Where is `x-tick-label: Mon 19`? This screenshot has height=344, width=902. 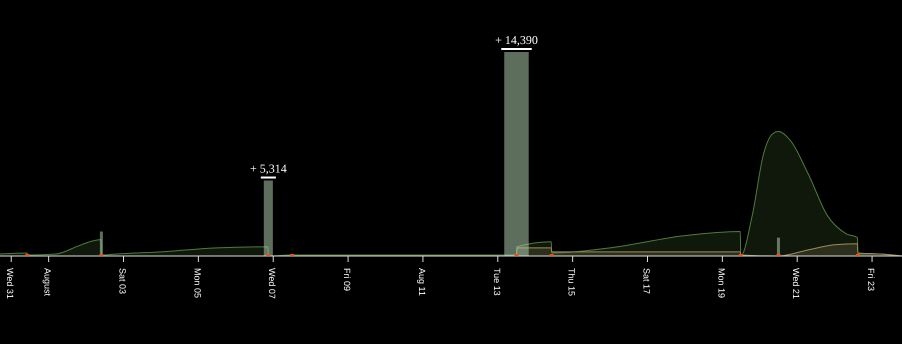 x-tick-label: Mon 19 is located at coordinates (721, 283).